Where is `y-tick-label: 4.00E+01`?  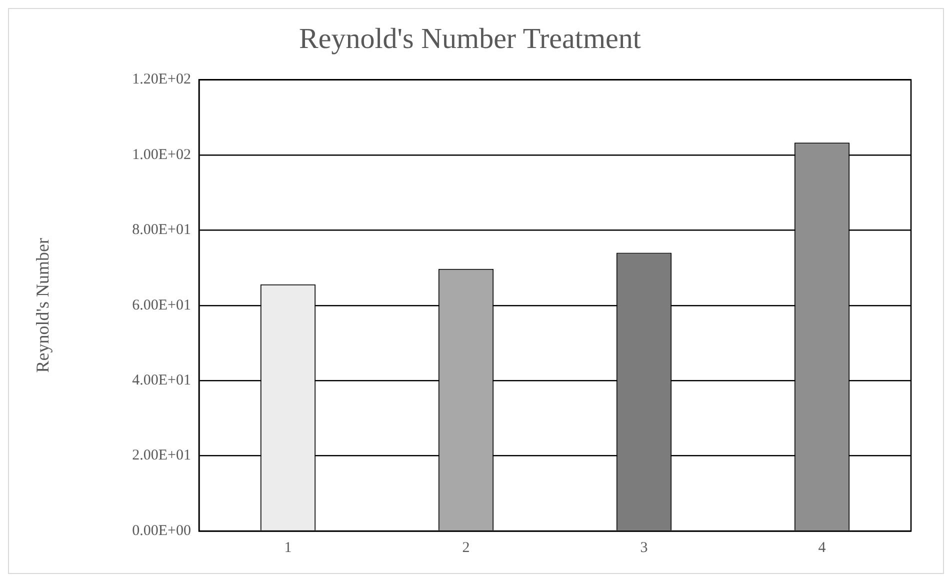 y-tick-label: 4.00E+01 is located at coordinates (161, 380).